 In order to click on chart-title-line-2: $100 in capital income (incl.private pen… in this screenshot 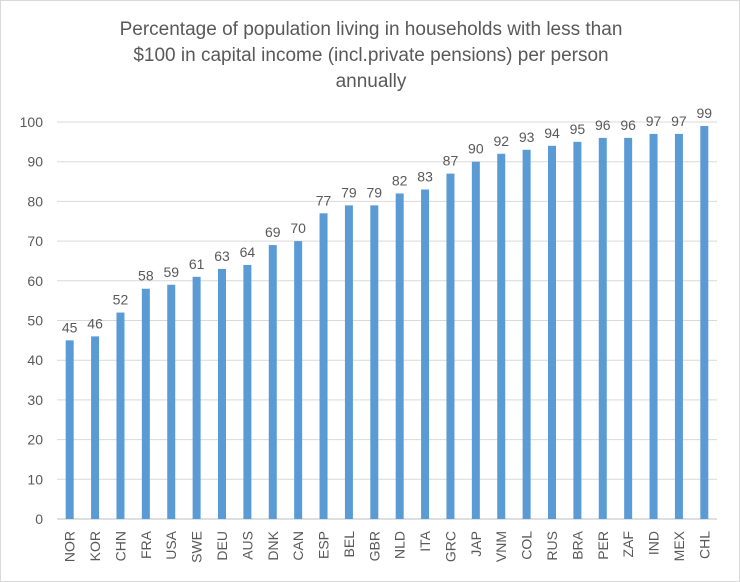, I will do `click(371, 55)`.